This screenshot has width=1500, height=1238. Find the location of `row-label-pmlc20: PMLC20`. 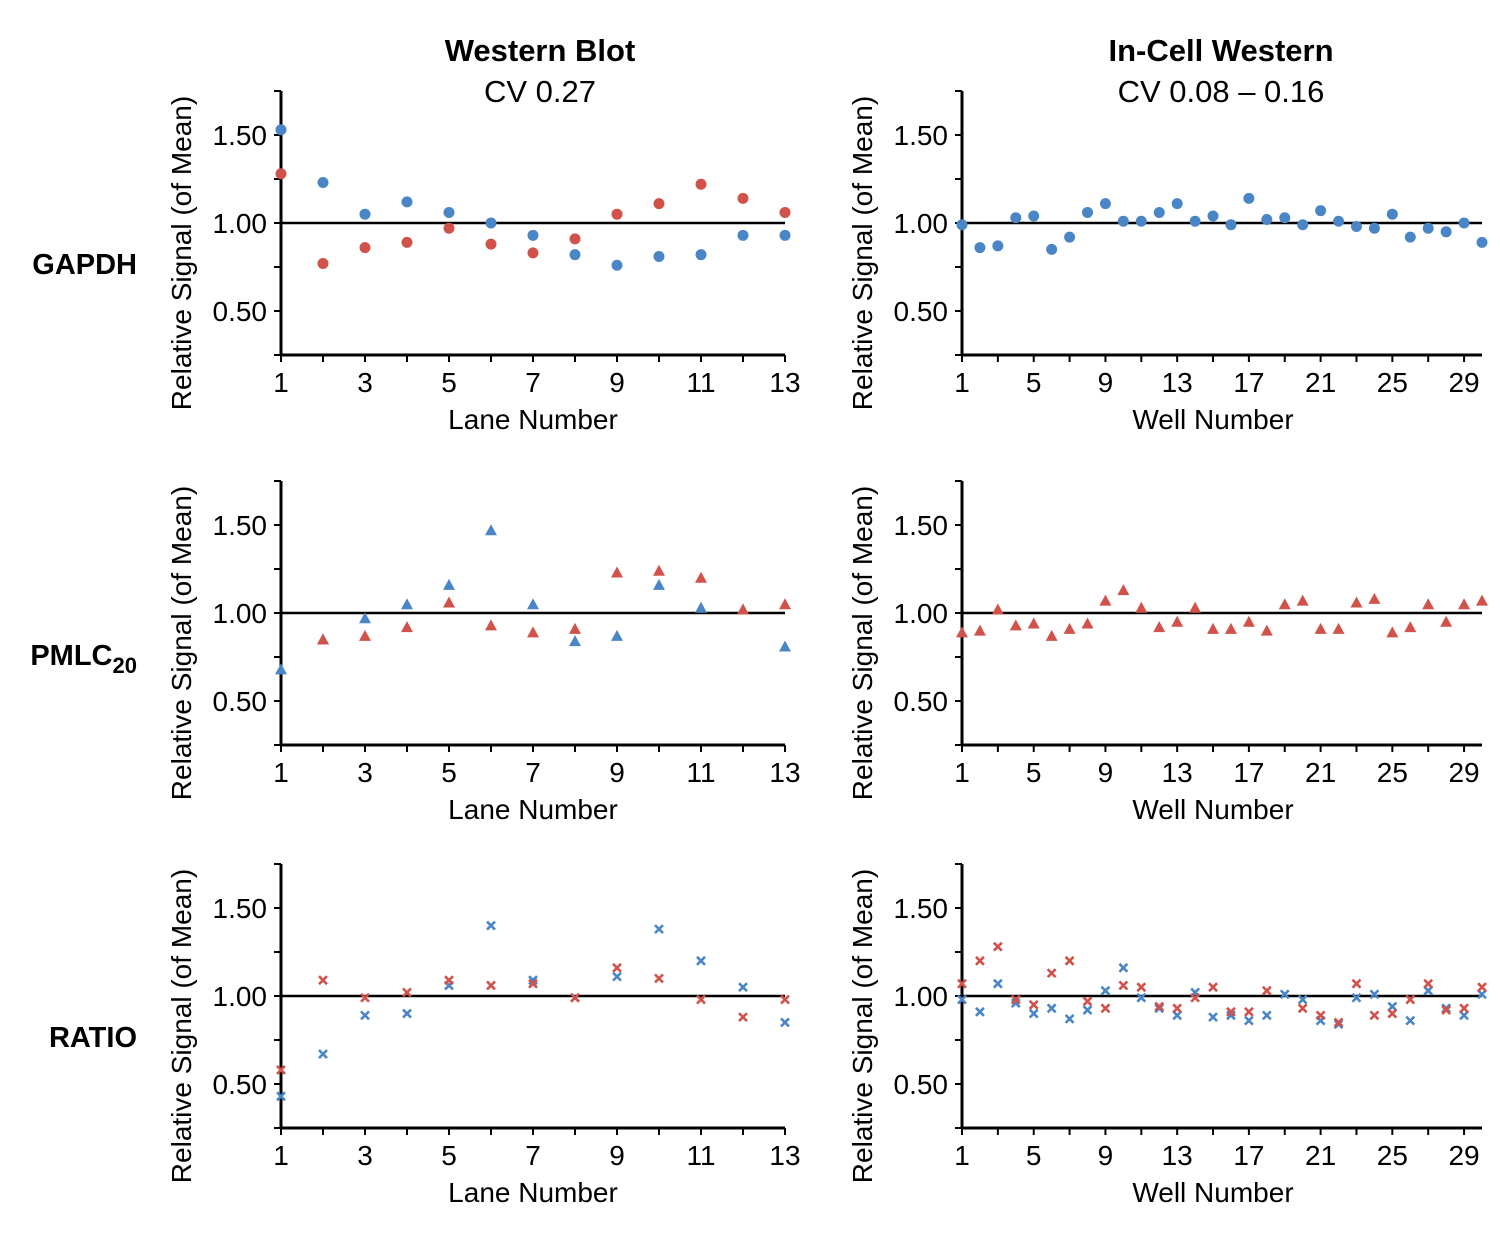

row-label-pmlc20: PMLC20 is located at coordinates (83, 659).